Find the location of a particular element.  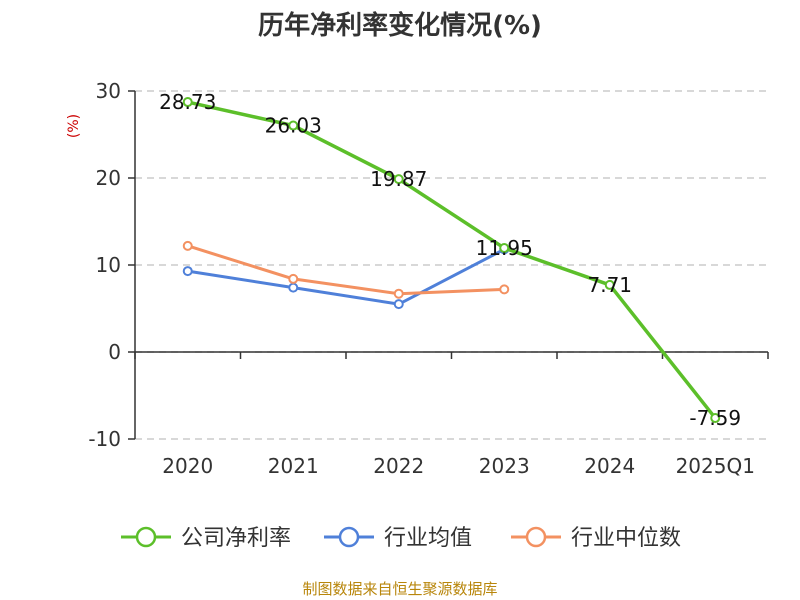

y-tick-label: 20 is located at coordinates (108, 178).